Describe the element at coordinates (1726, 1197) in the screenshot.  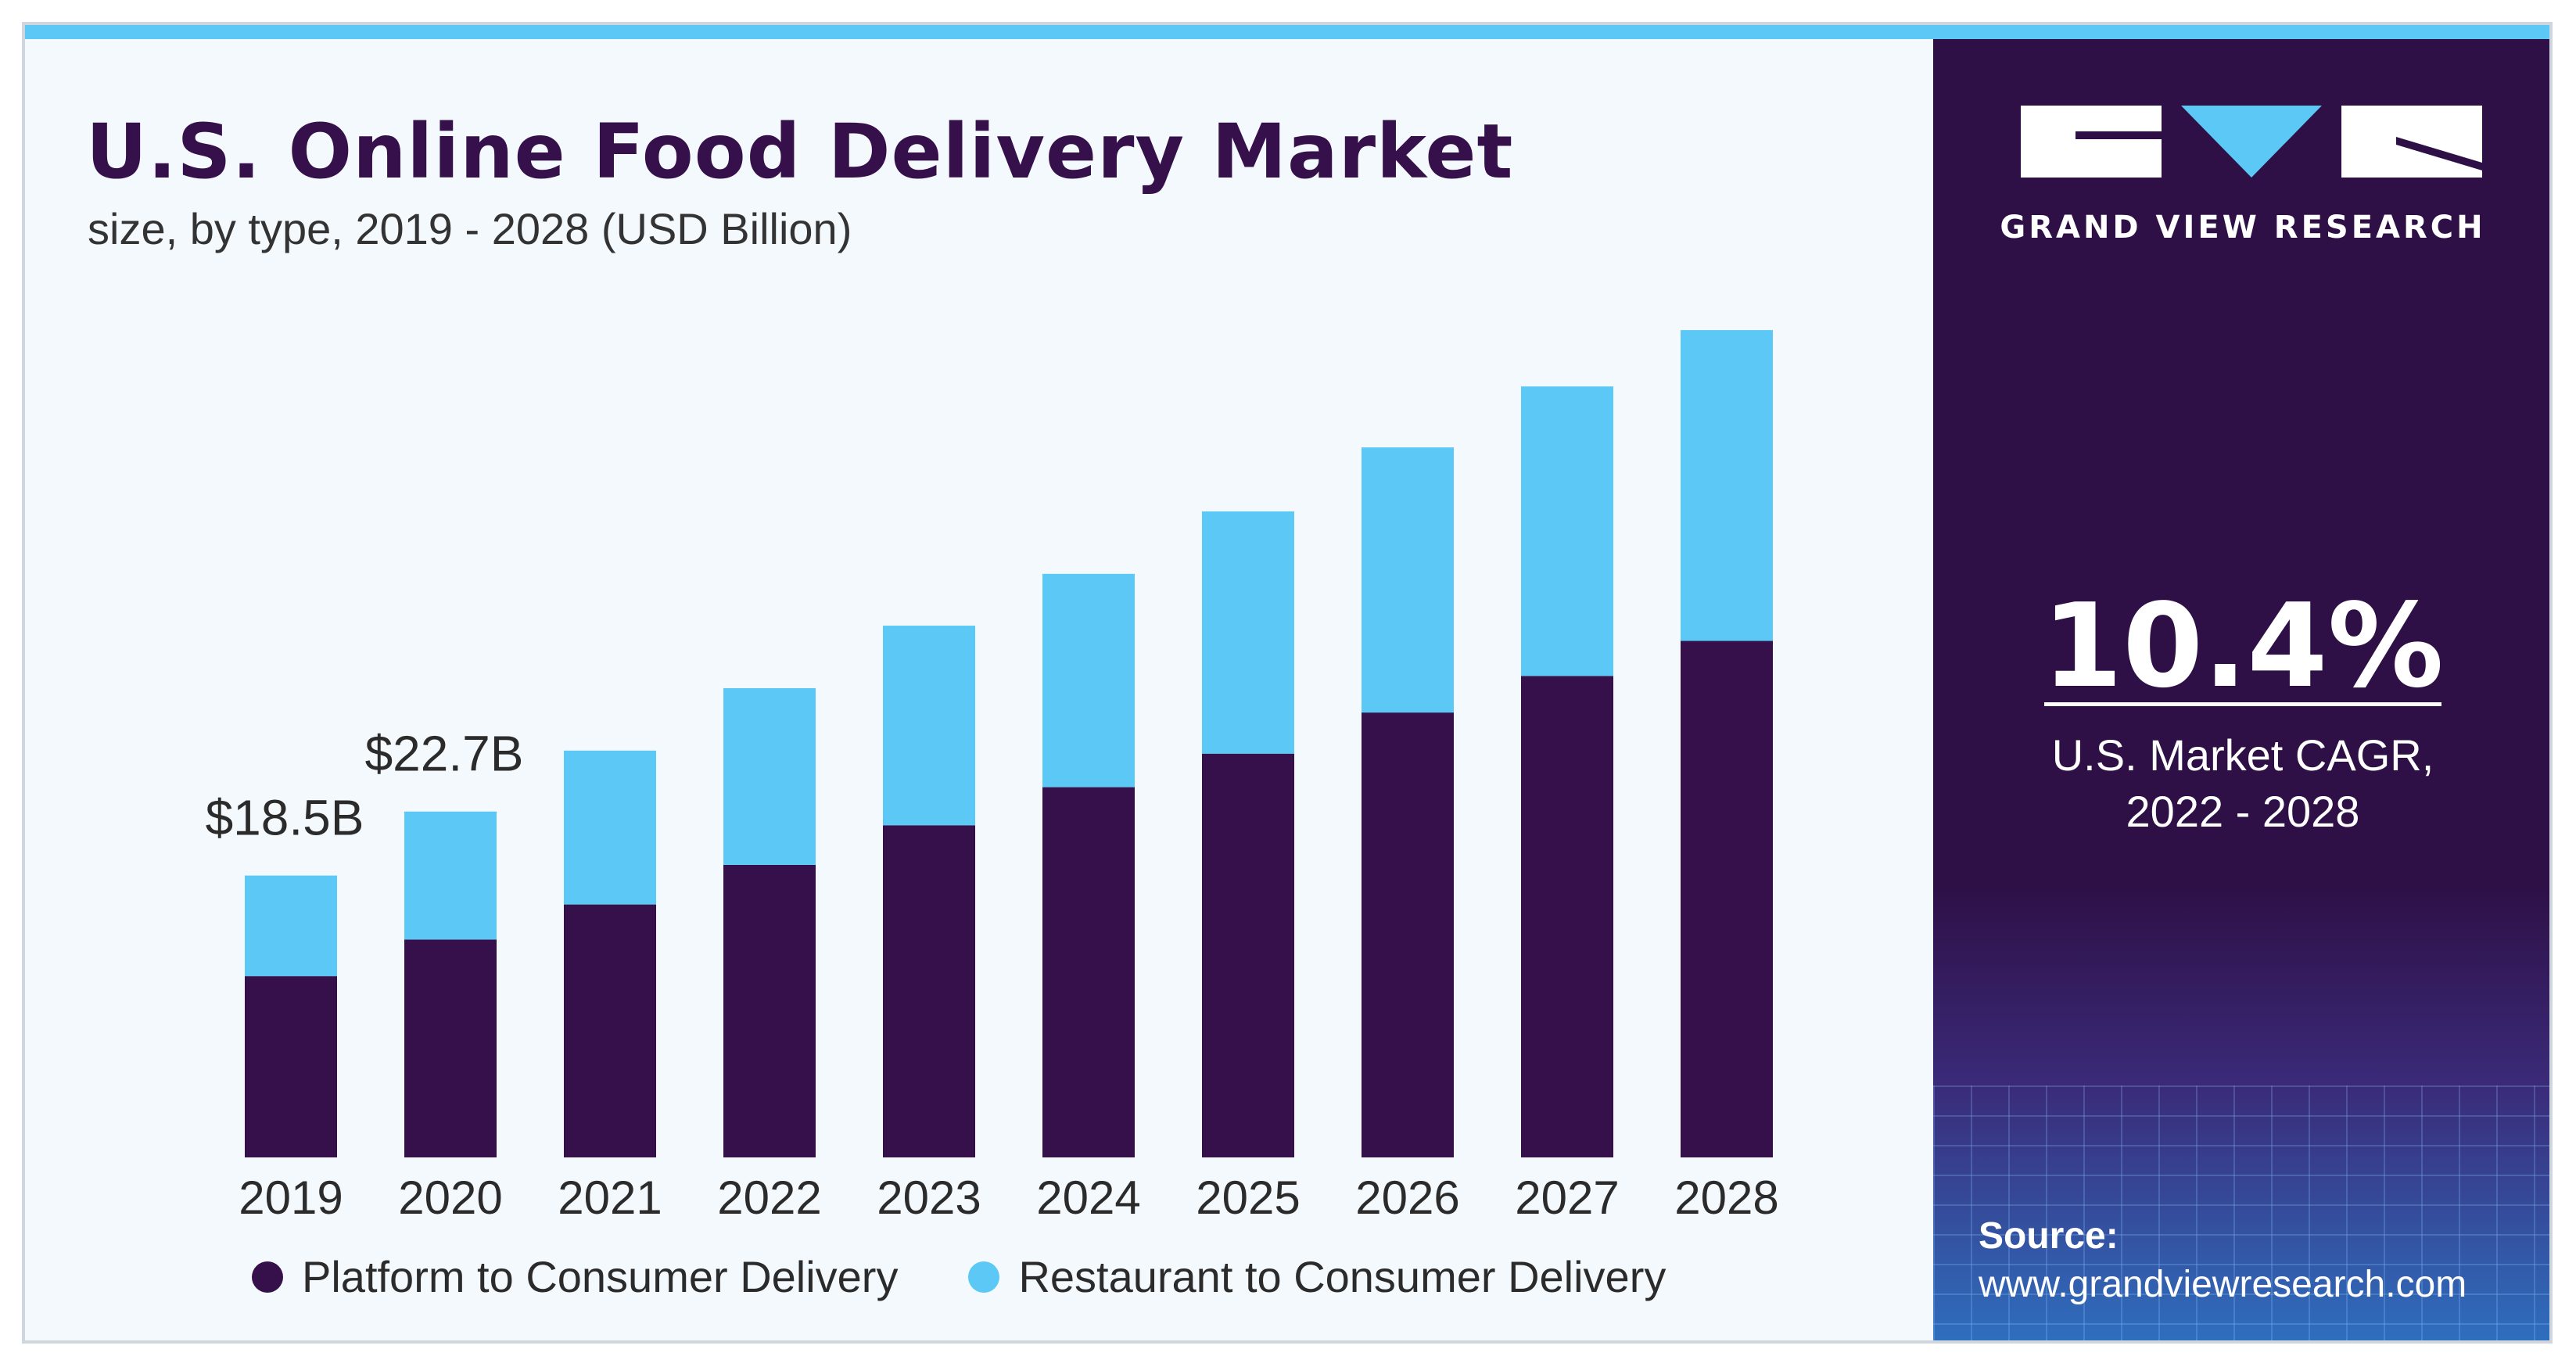
I see `x-tick-2028: 2028` at that location.